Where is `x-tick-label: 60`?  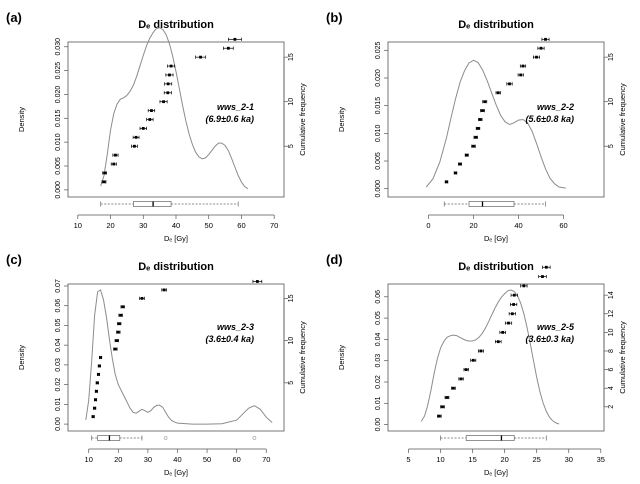
x-tick-label: 60 is located at coordinates (236, 459).